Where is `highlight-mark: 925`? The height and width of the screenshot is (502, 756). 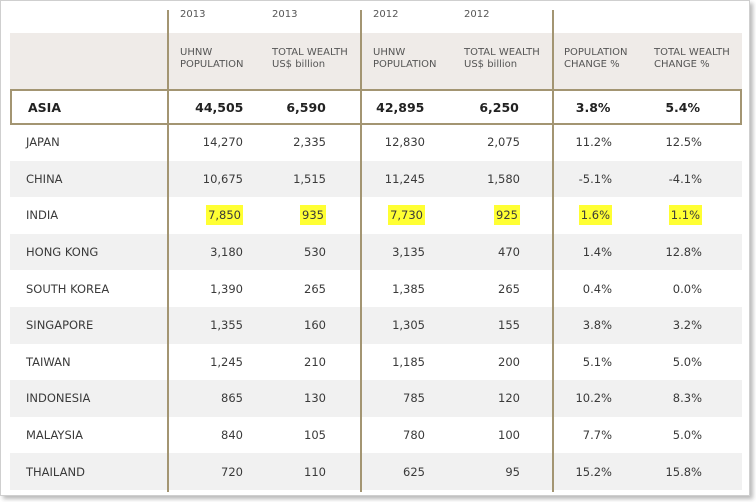
highlight-mark: 925 is located at coordinates (507, 215).